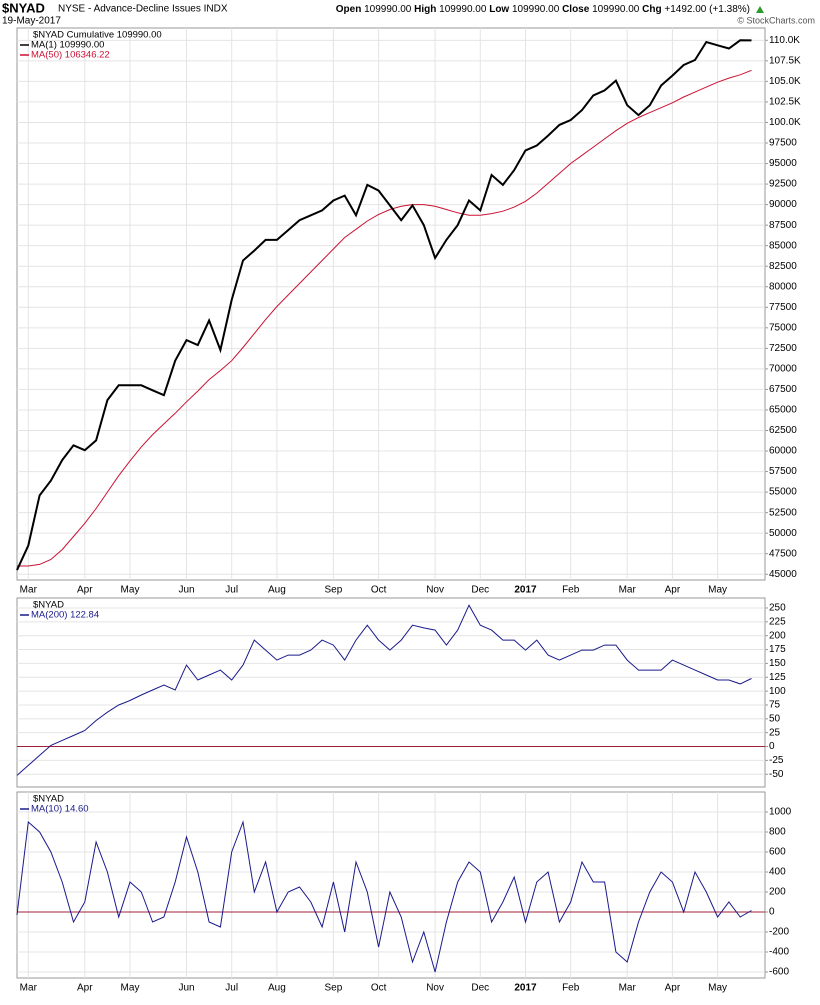 This screenshot has width=820, height=1005. What do you see at coordinates (783, 471) in the screenshot?
I see `y-tick-label: 57500` at bounding box center [783, 471].